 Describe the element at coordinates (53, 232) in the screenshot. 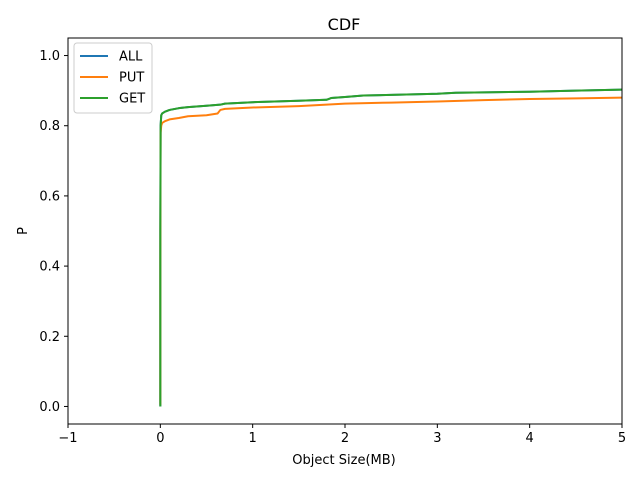

I see `y-axis-ticks: 0.0 0.2 0.4 0.6 0.8 1.0` at that location.